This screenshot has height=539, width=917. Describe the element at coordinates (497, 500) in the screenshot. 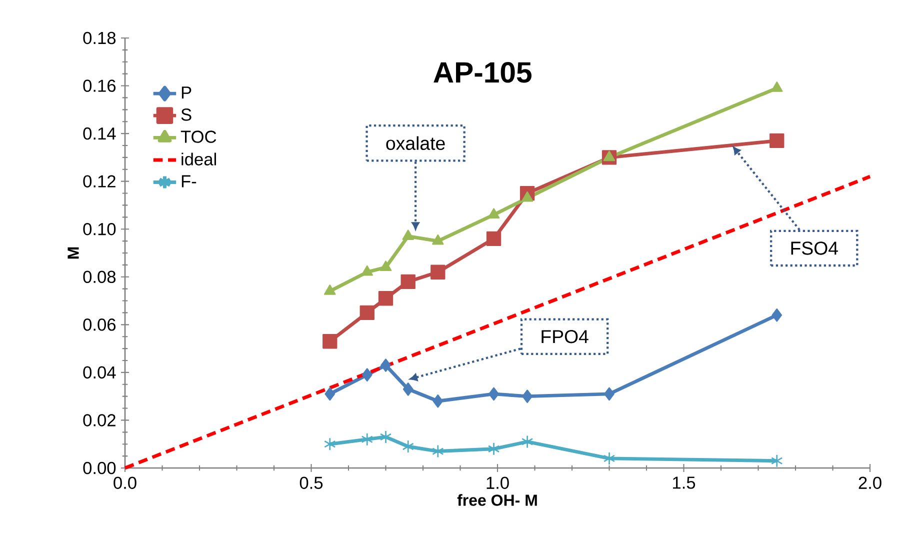

I see `x-axis-title: free OH- M` at that location.